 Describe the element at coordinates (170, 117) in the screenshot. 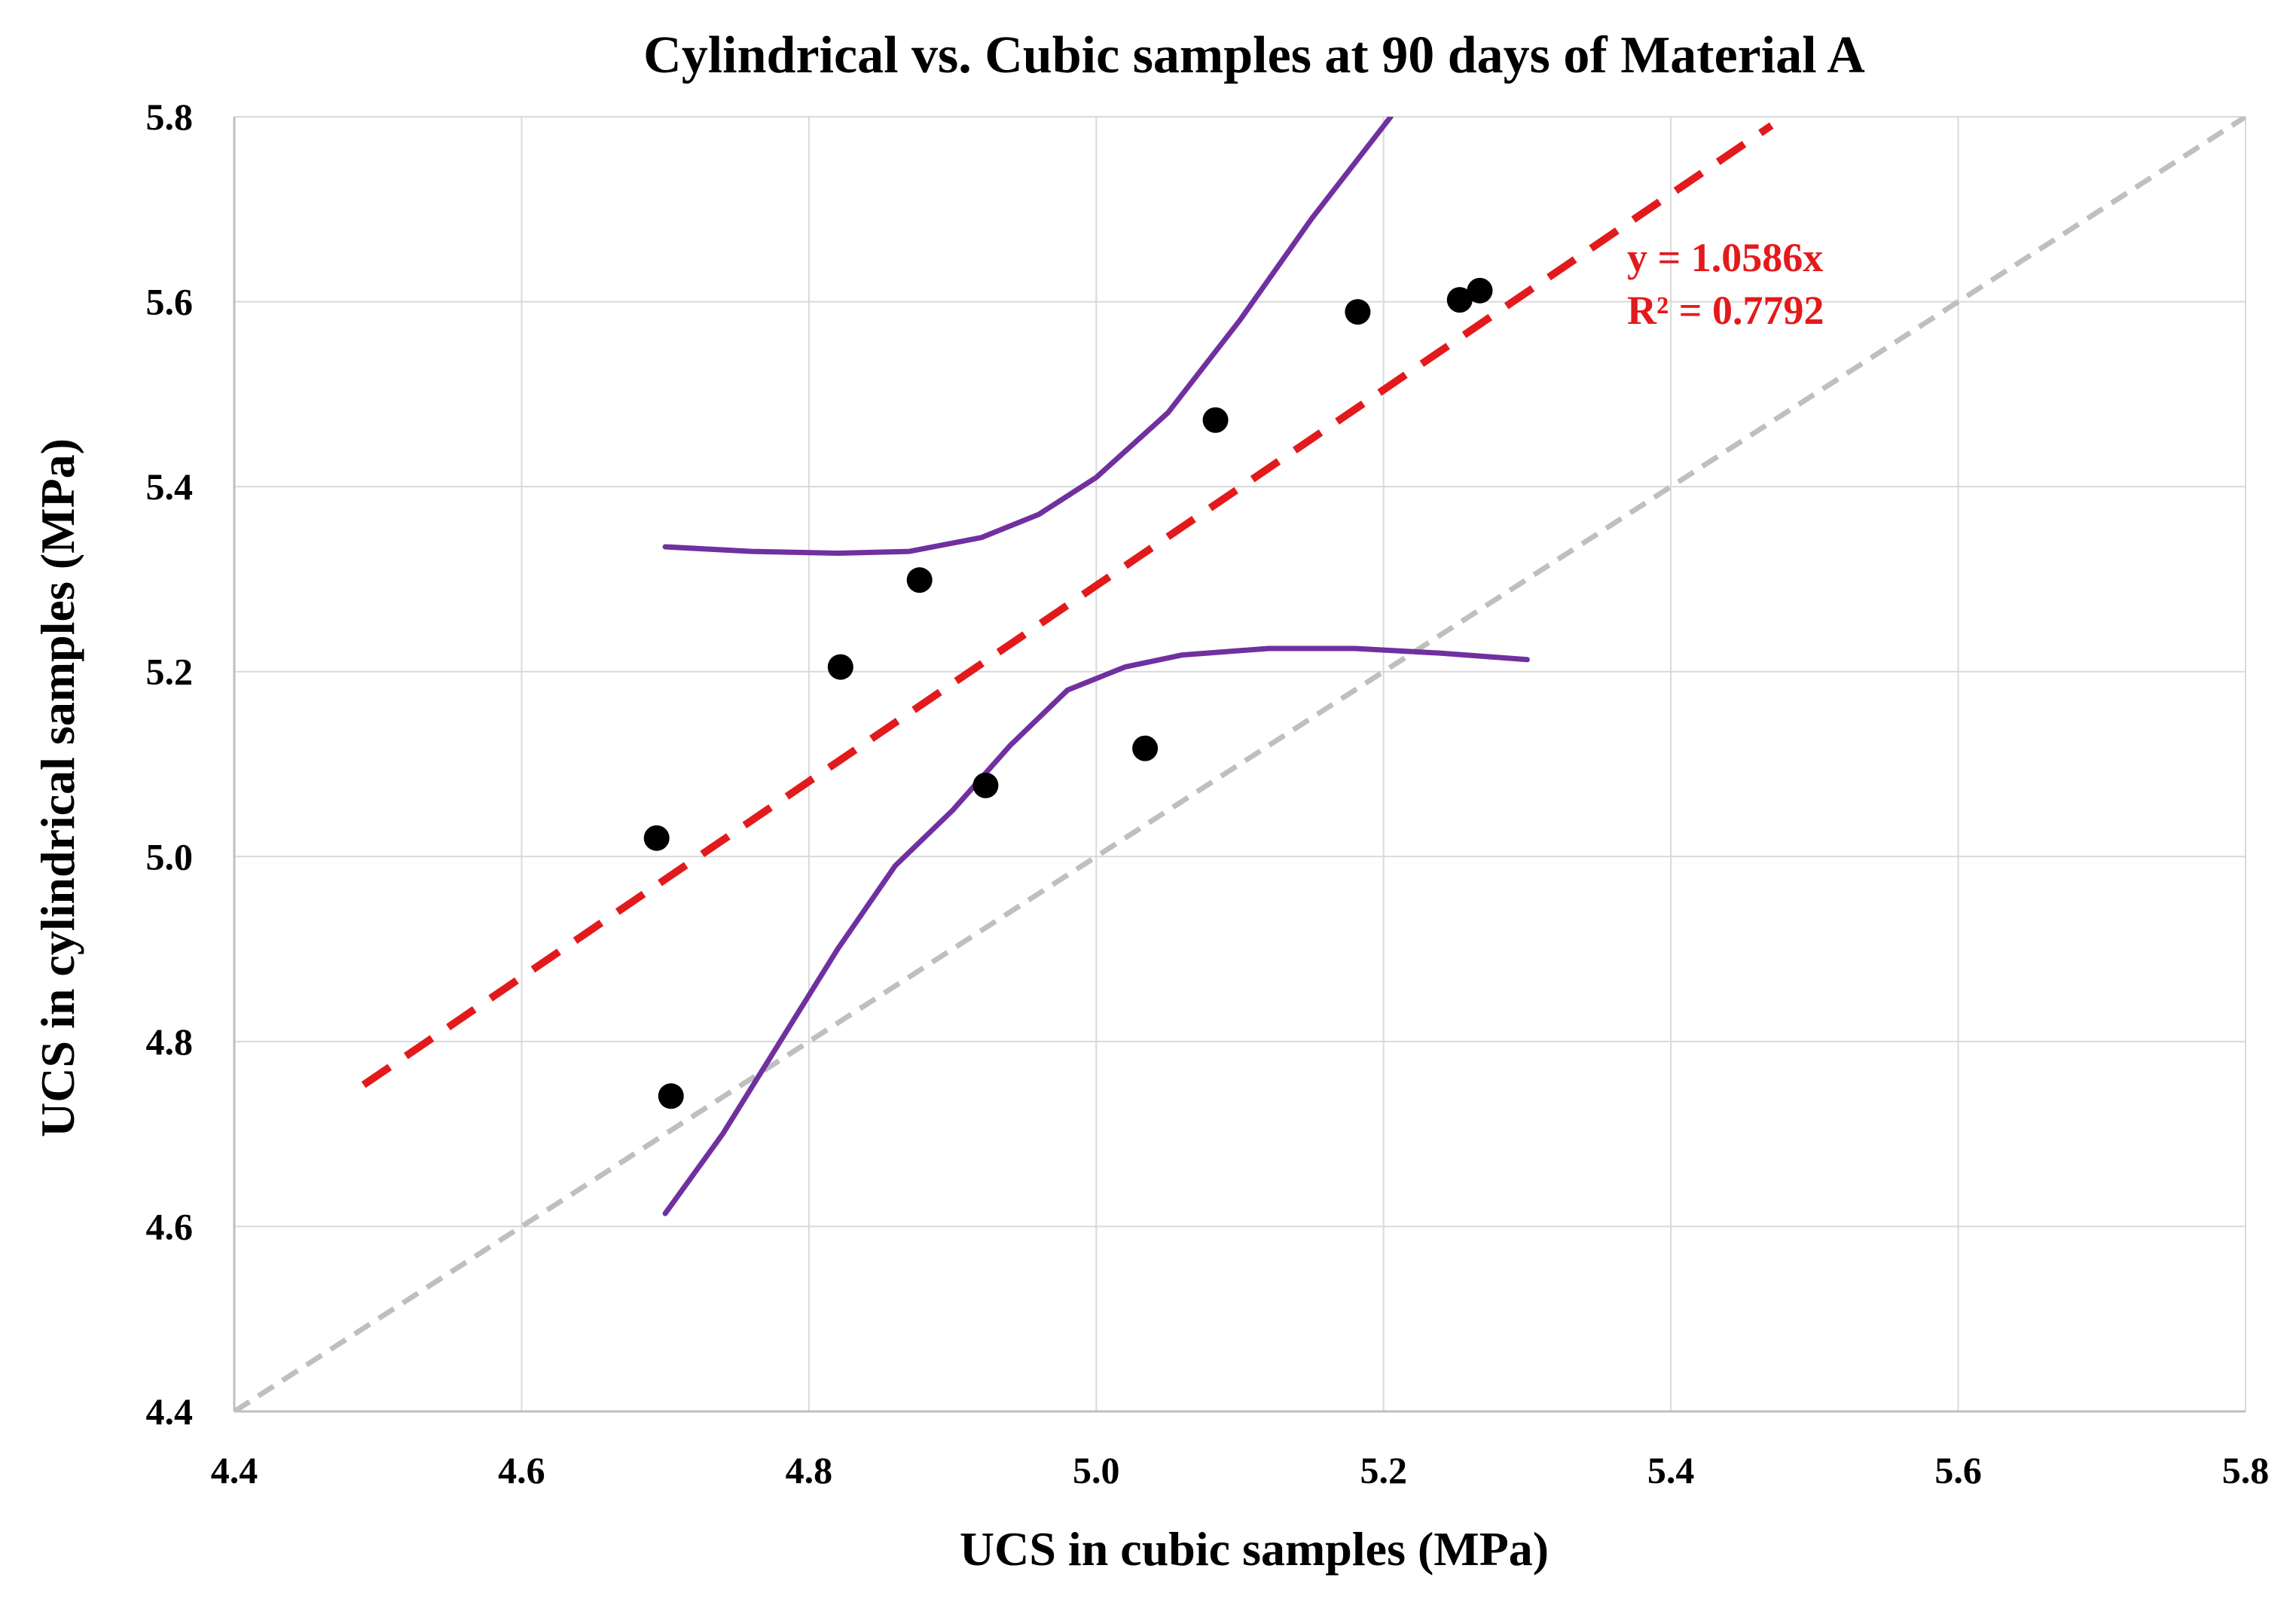

I see `y-tick-label: 5.8` at that location.